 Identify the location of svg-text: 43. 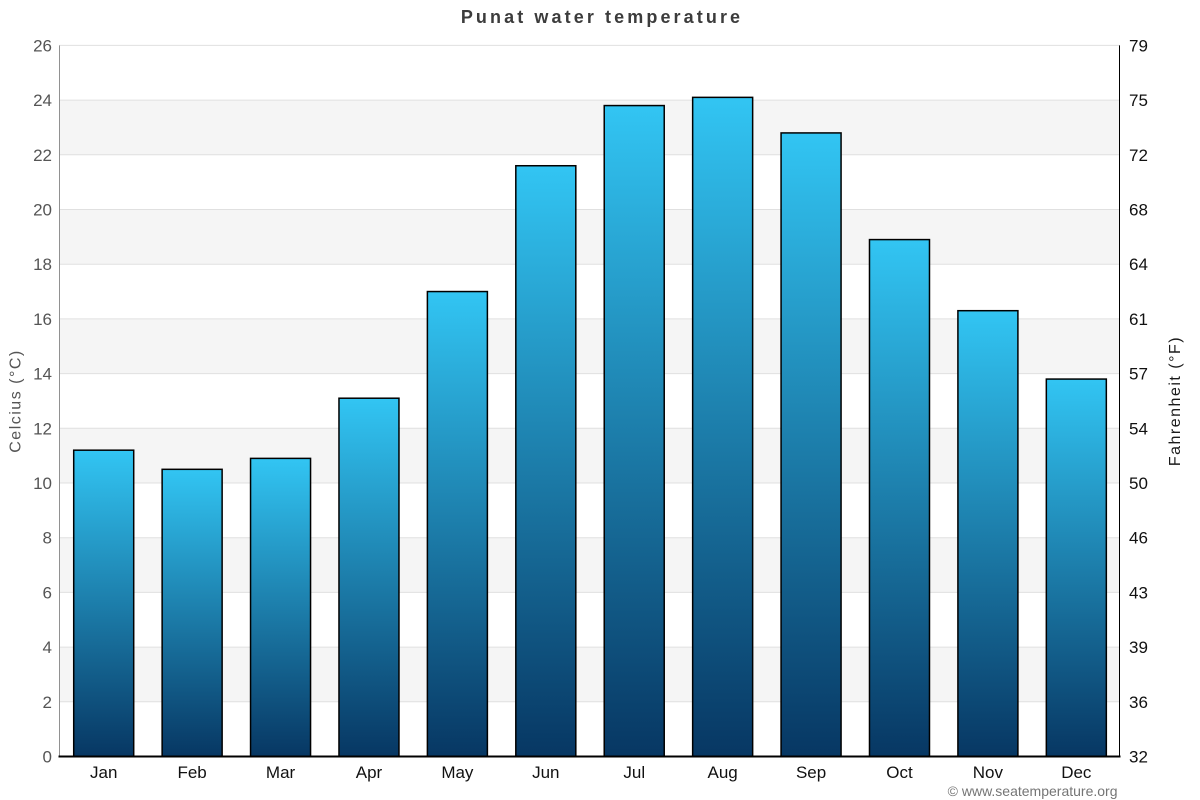
(1138, 592).